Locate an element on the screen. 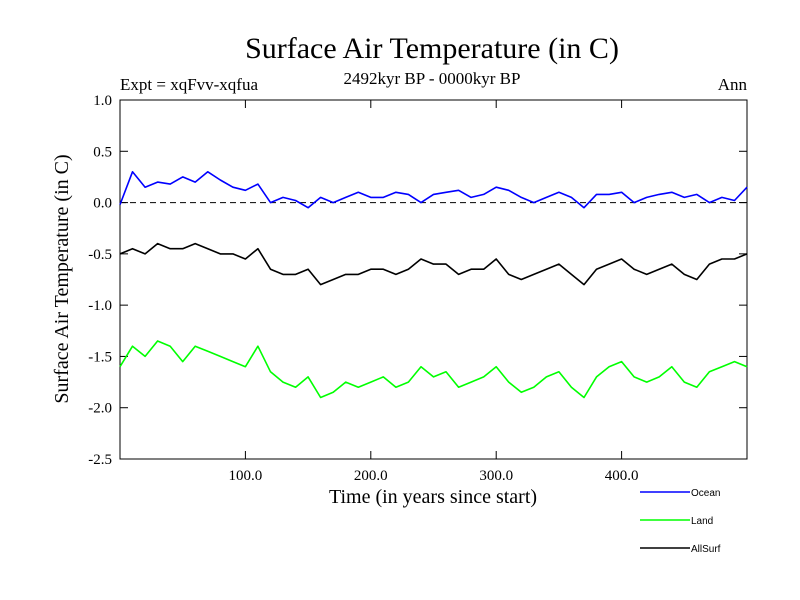  experiment-label: Expt = xqFvv-xqfua is located at coordinates (189, 84).